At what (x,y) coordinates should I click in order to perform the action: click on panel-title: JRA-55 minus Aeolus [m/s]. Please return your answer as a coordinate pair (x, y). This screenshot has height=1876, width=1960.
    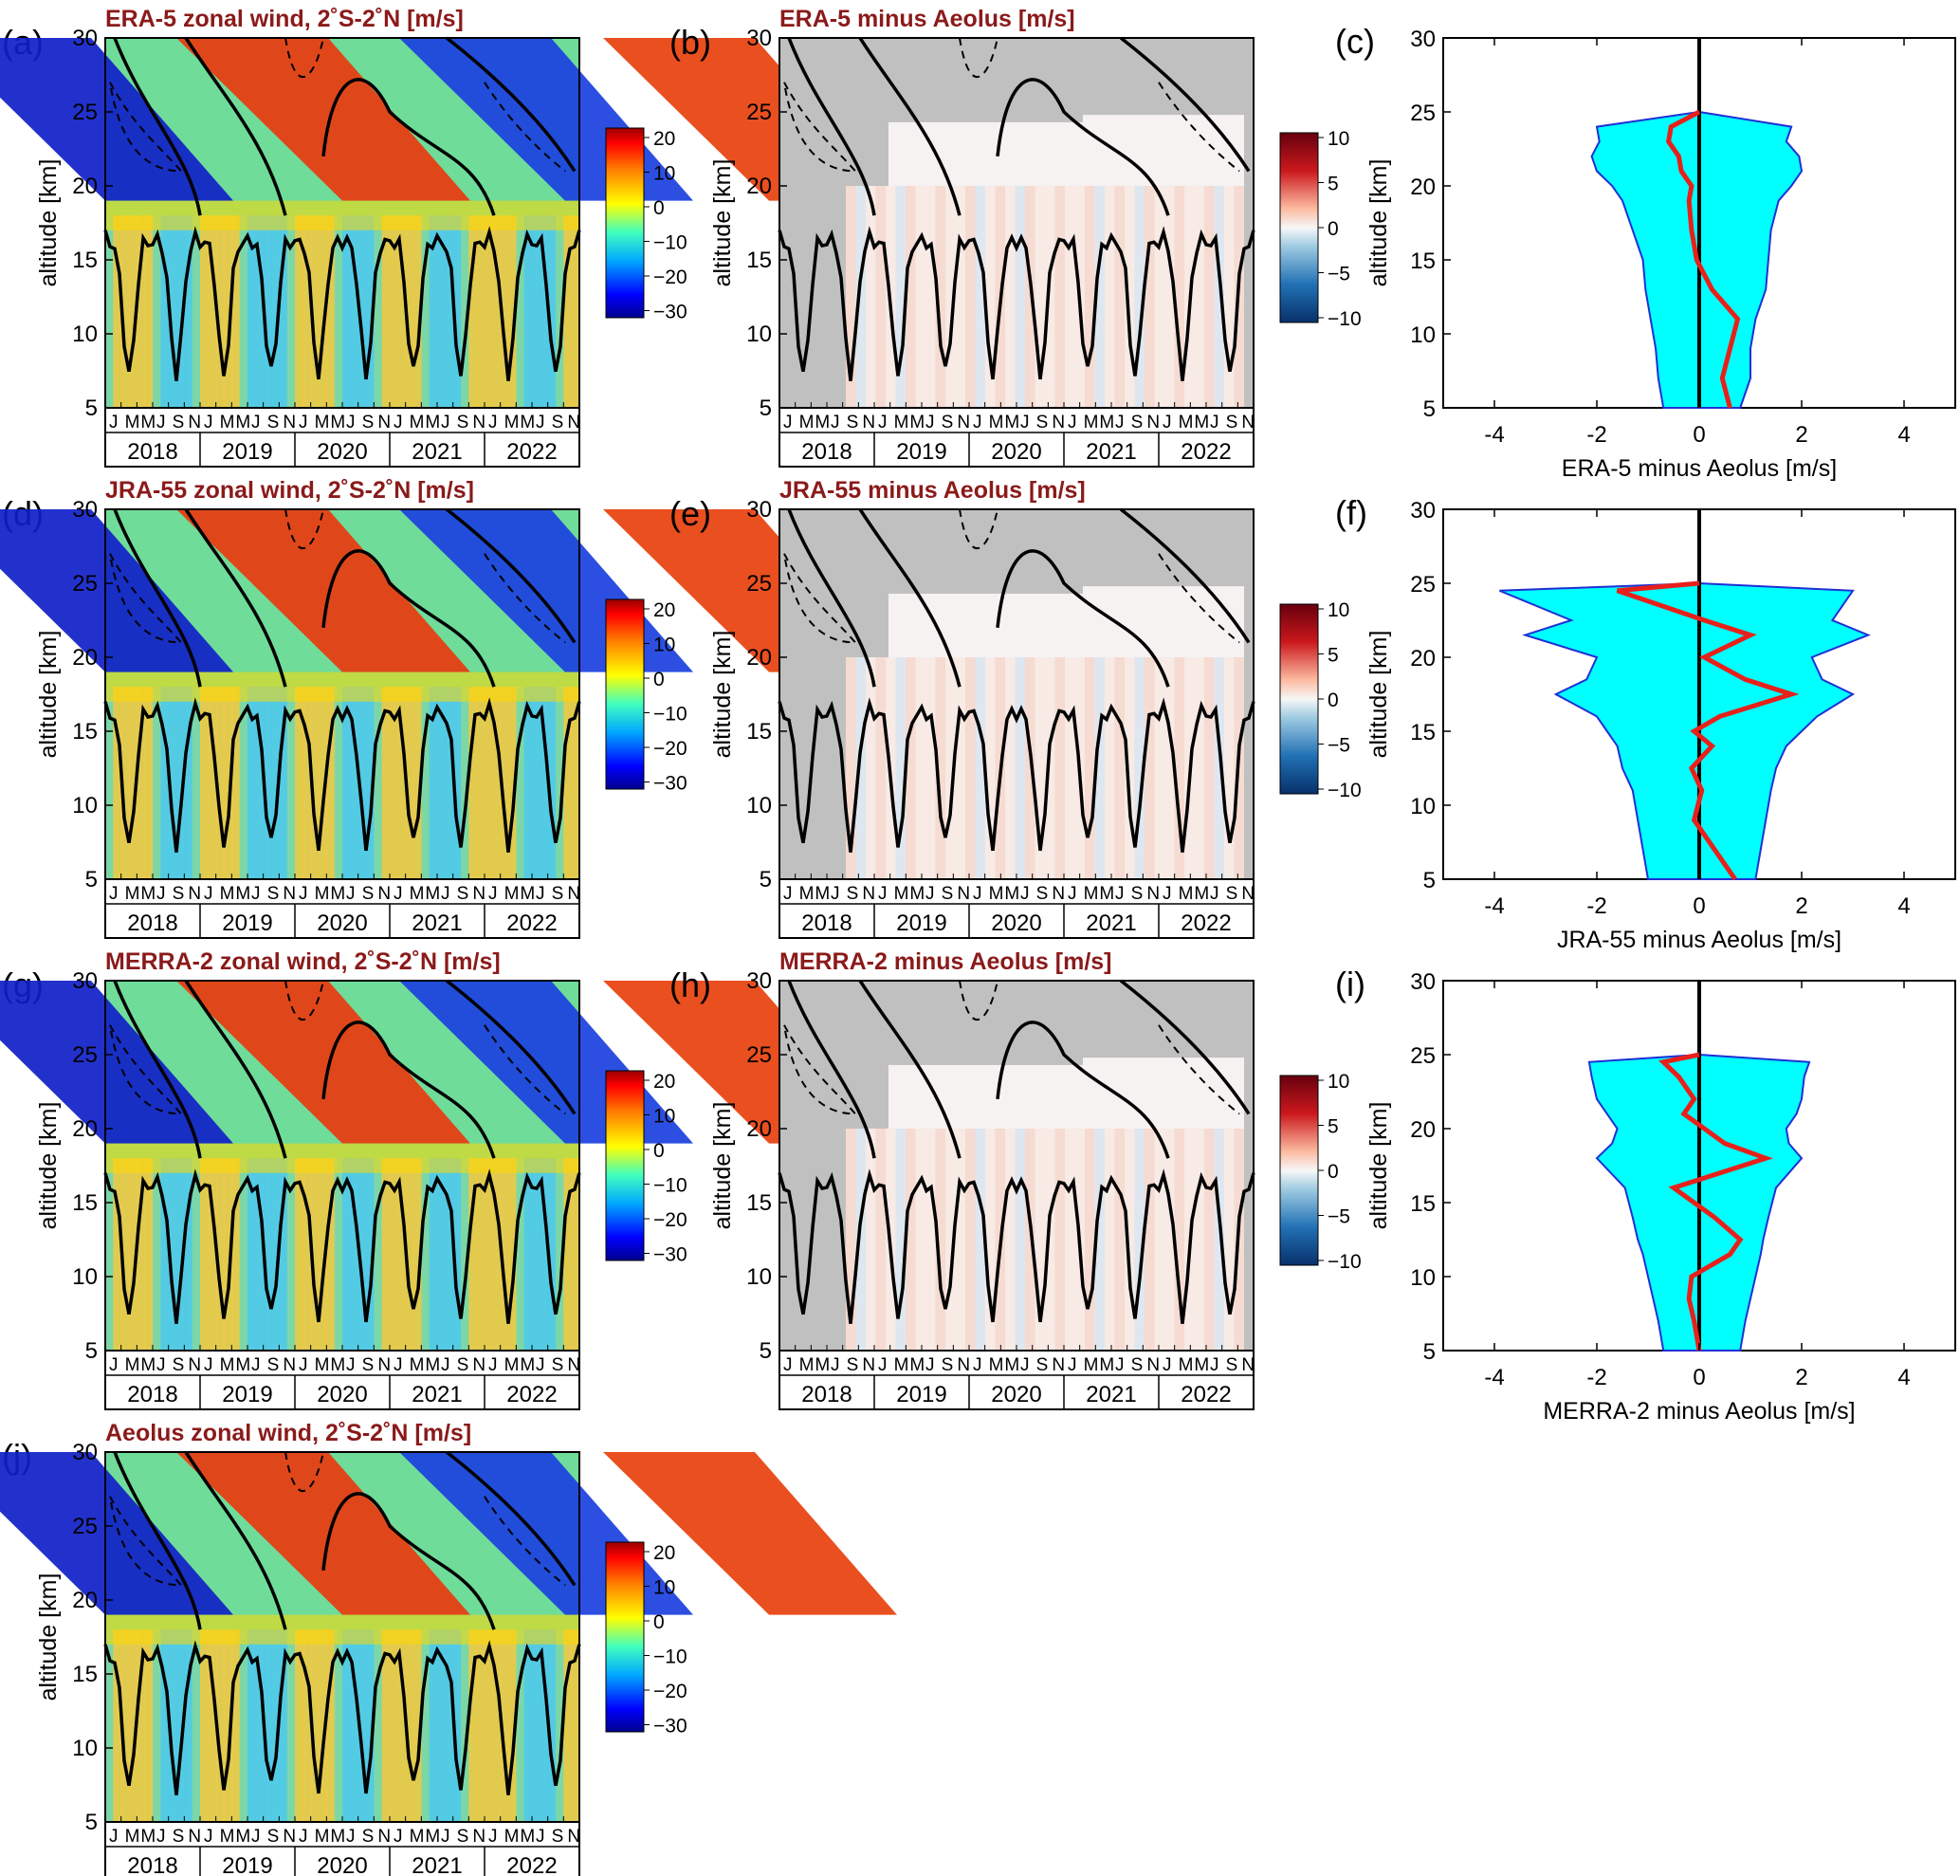
    Looking at the image, I should click on (932, 490).